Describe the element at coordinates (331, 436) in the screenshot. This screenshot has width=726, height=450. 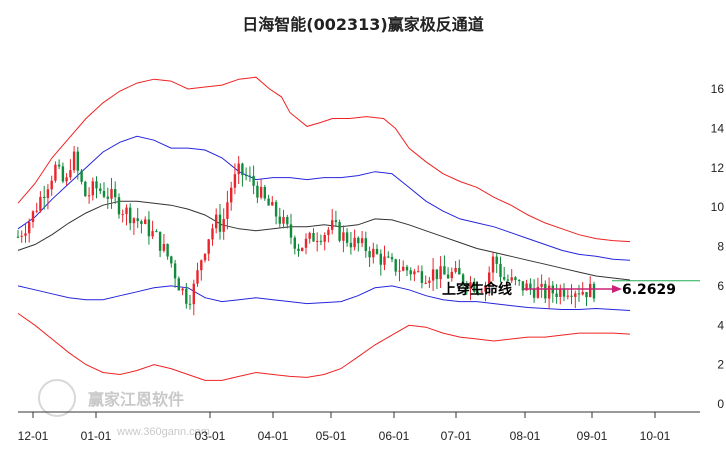
I see `x-tick-label: 05-01` at that location.